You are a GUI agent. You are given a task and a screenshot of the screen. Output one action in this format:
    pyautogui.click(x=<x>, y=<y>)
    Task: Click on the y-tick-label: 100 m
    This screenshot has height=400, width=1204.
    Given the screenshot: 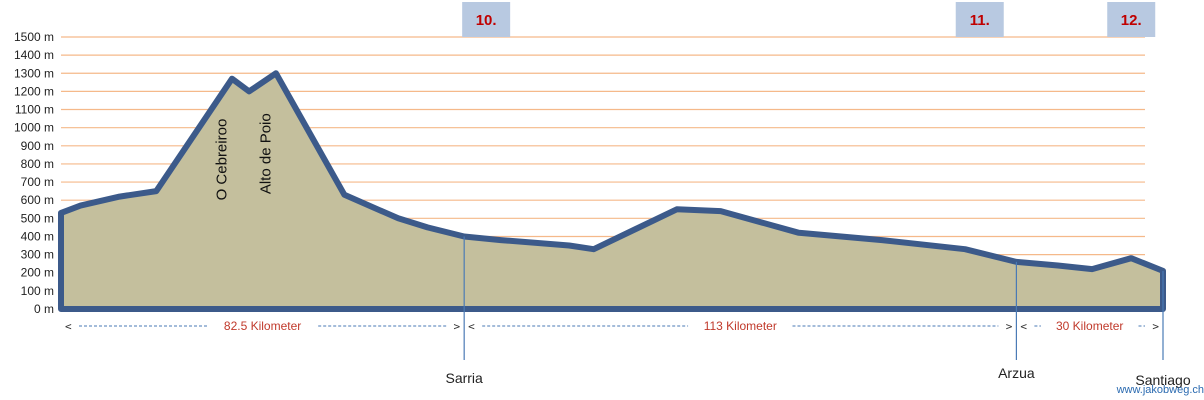 What is the action you would take?
    pyautogui.click(x=37, y=291)
    